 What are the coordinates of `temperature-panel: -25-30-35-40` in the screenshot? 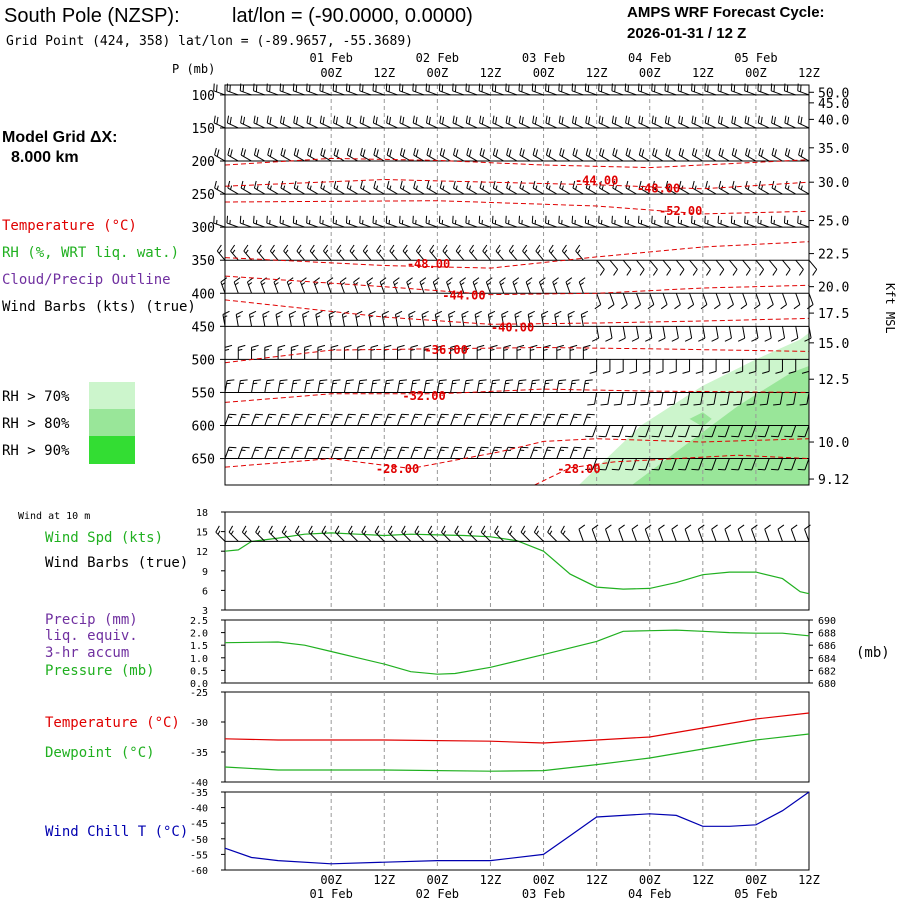 It's located at (499, 738).